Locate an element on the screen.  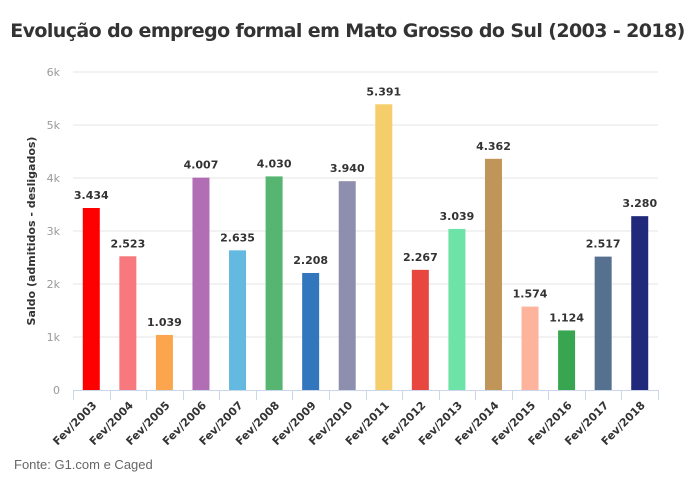
data-label: 4.362 is located at coordinates (493, 146).